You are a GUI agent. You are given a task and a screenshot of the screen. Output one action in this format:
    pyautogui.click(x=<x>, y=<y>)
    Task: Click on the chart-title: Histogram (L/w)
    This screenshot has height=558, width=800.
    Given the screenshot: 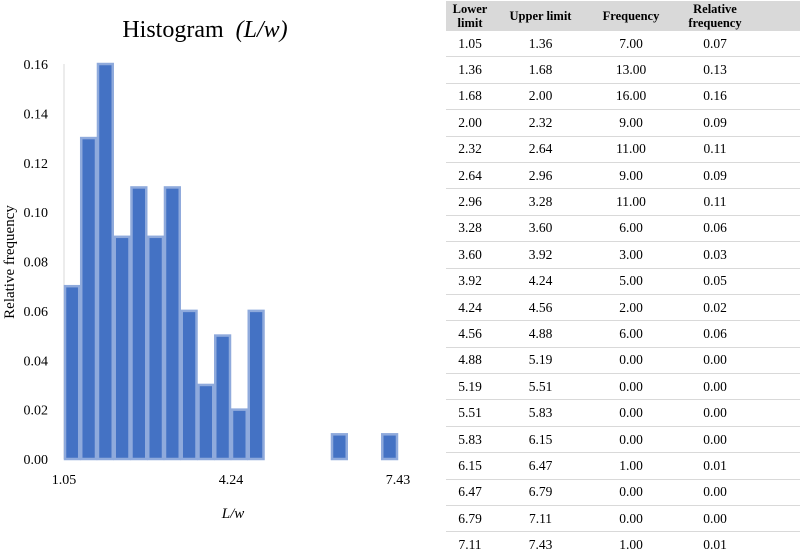 What is the action you would take?
    pyautogui.click(x=204, y=30)
    